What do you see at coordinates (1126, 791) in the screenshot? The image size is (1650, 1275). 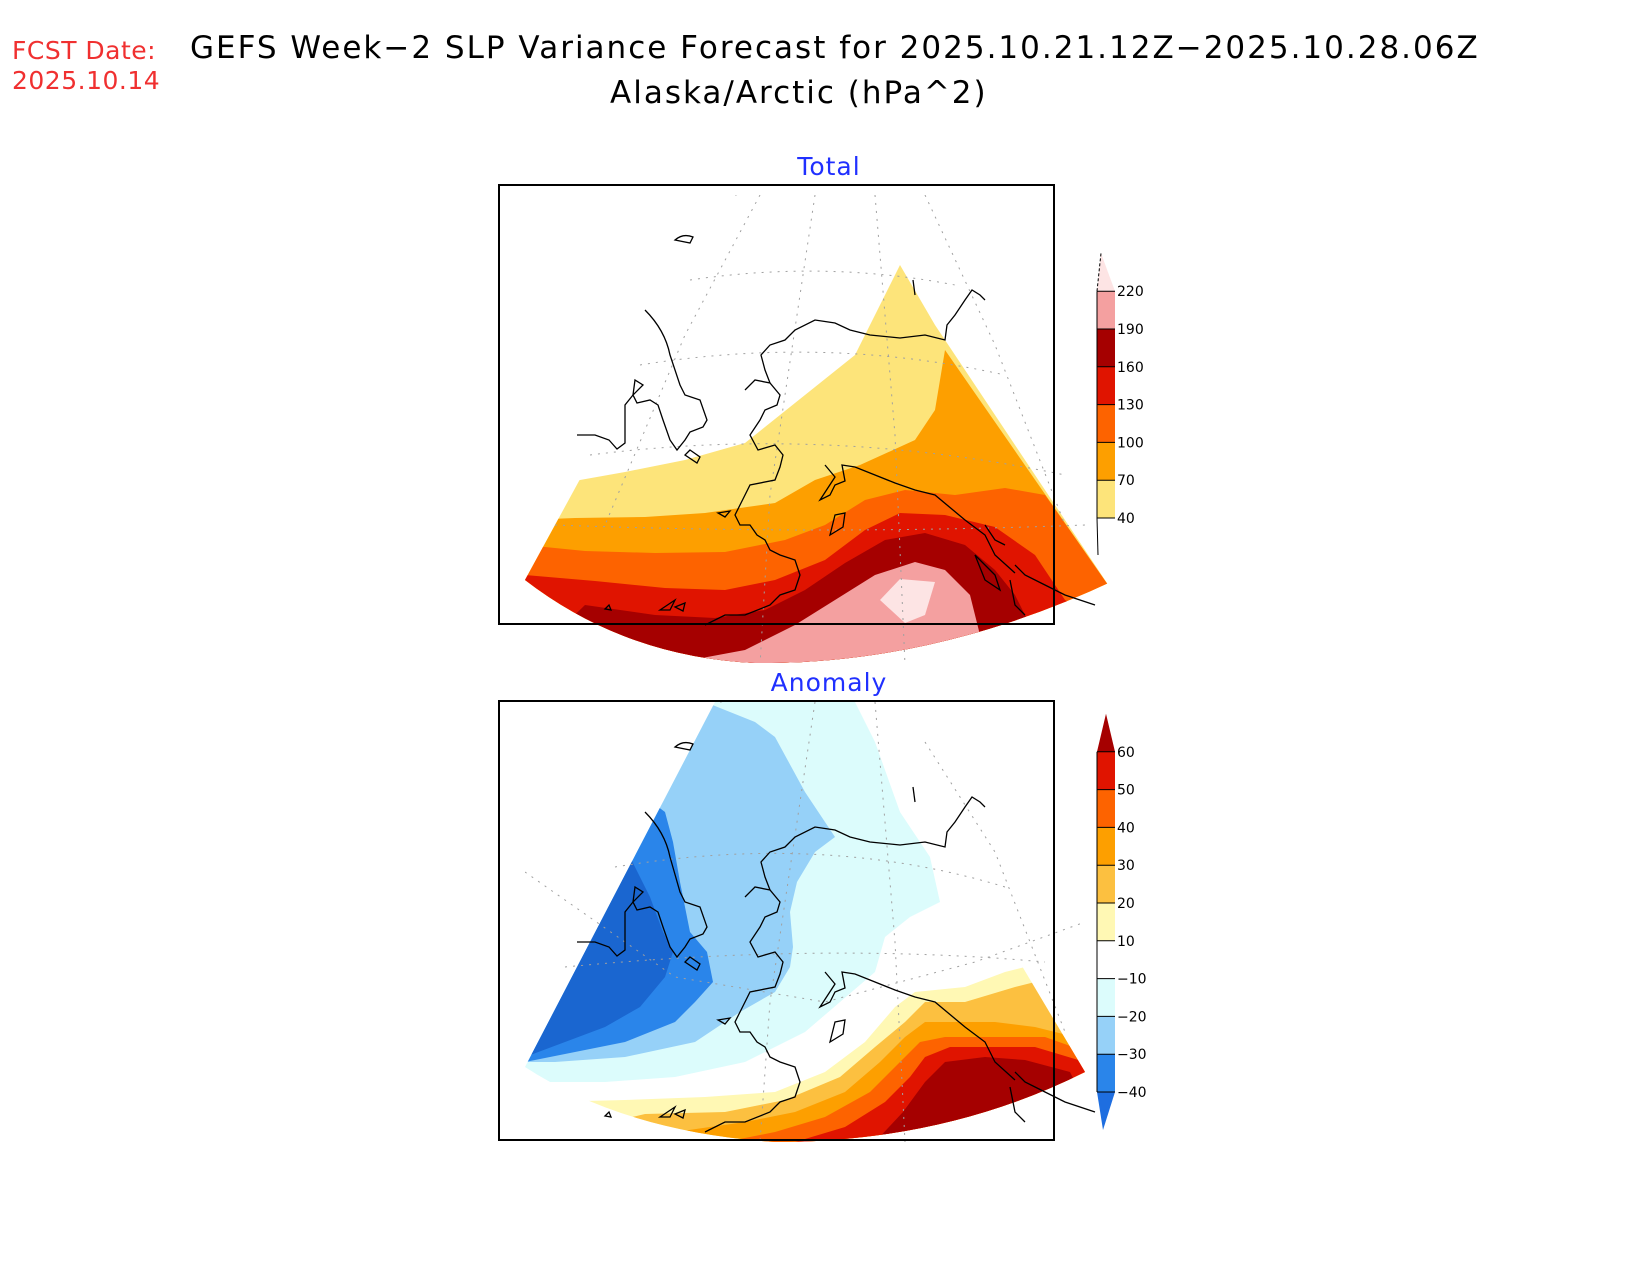 I see `colorbar-tick-label: 50` at bounding box center [1126, 791].